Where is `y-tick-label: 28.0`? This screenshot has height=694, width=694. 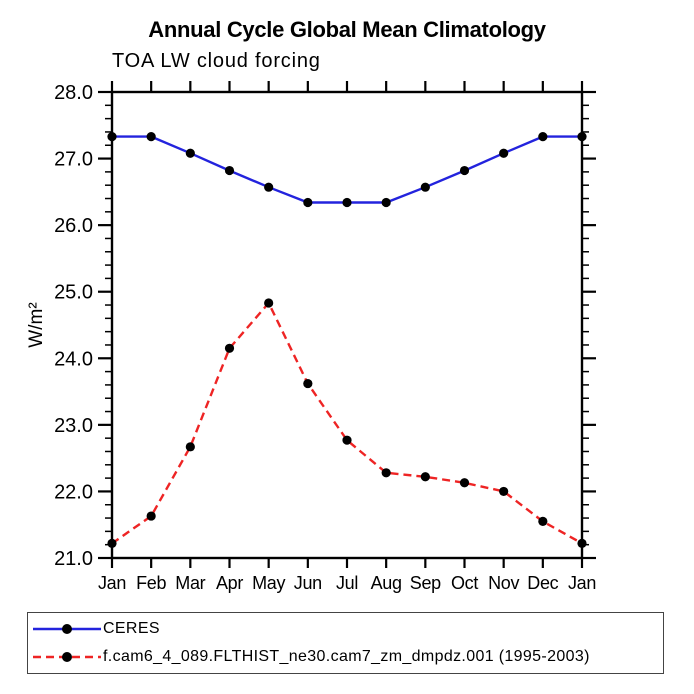
y-tick-label: 28.0 is located at coordinates (73, 93).